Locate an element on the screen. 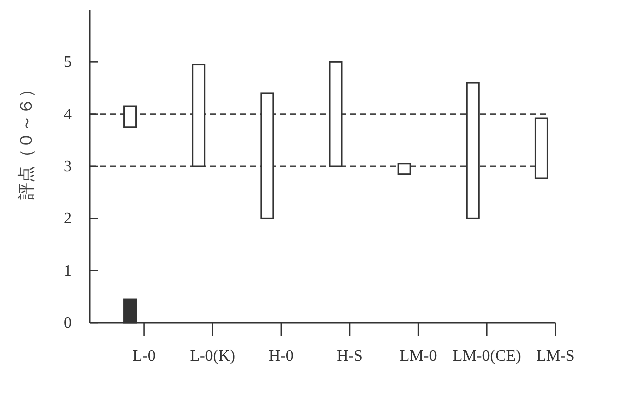  y-tick-label: 4 is located at coordinates (68, 115).